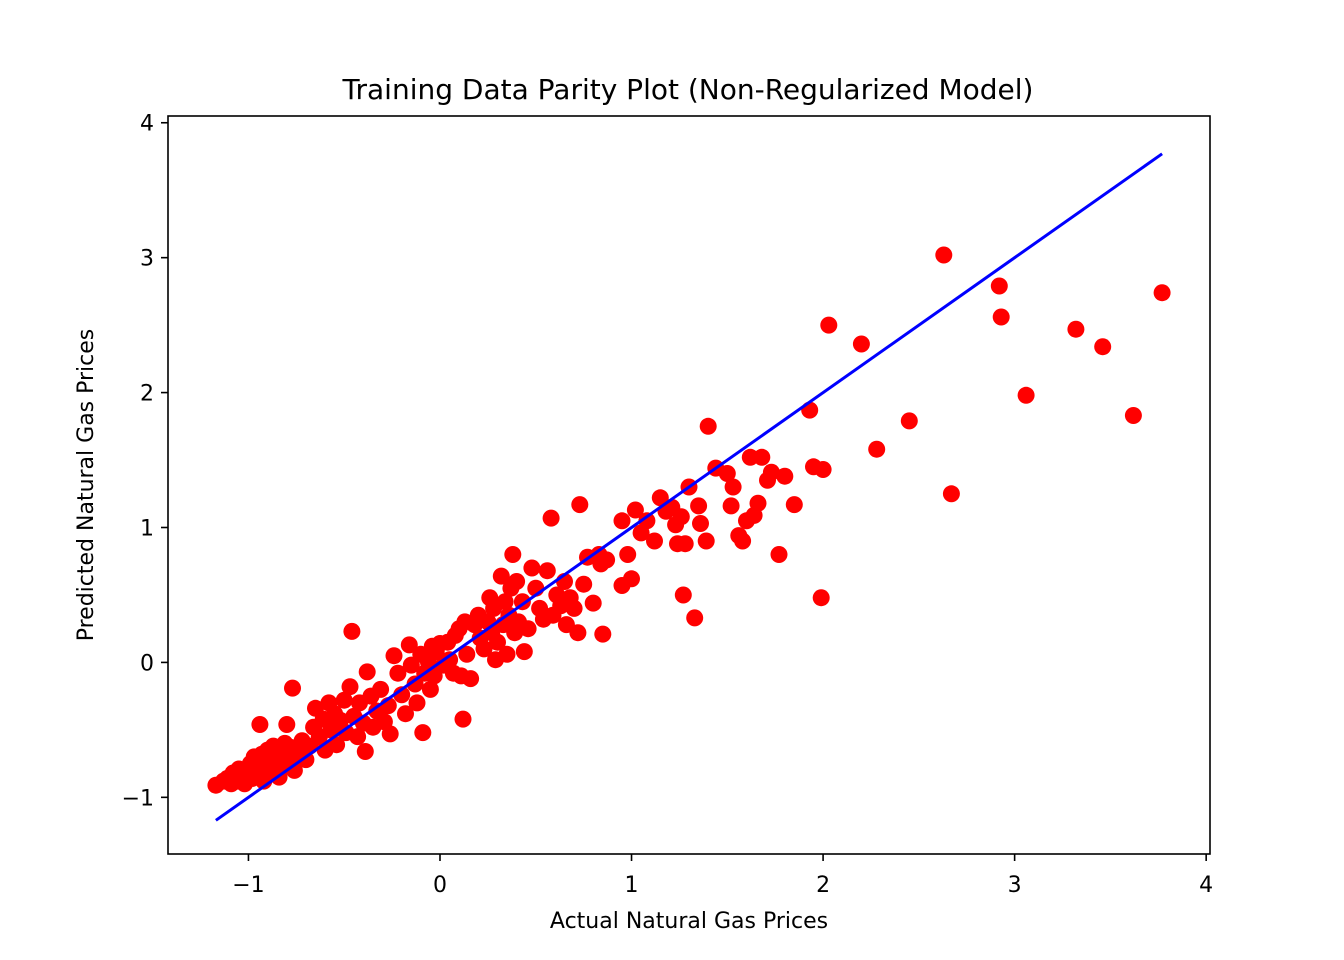 The image size is (1344, 960). What do you see at coordinates (138, 798) in the screenshot?
I see `y-tick-label: −1` at bounding box center [138, 798].